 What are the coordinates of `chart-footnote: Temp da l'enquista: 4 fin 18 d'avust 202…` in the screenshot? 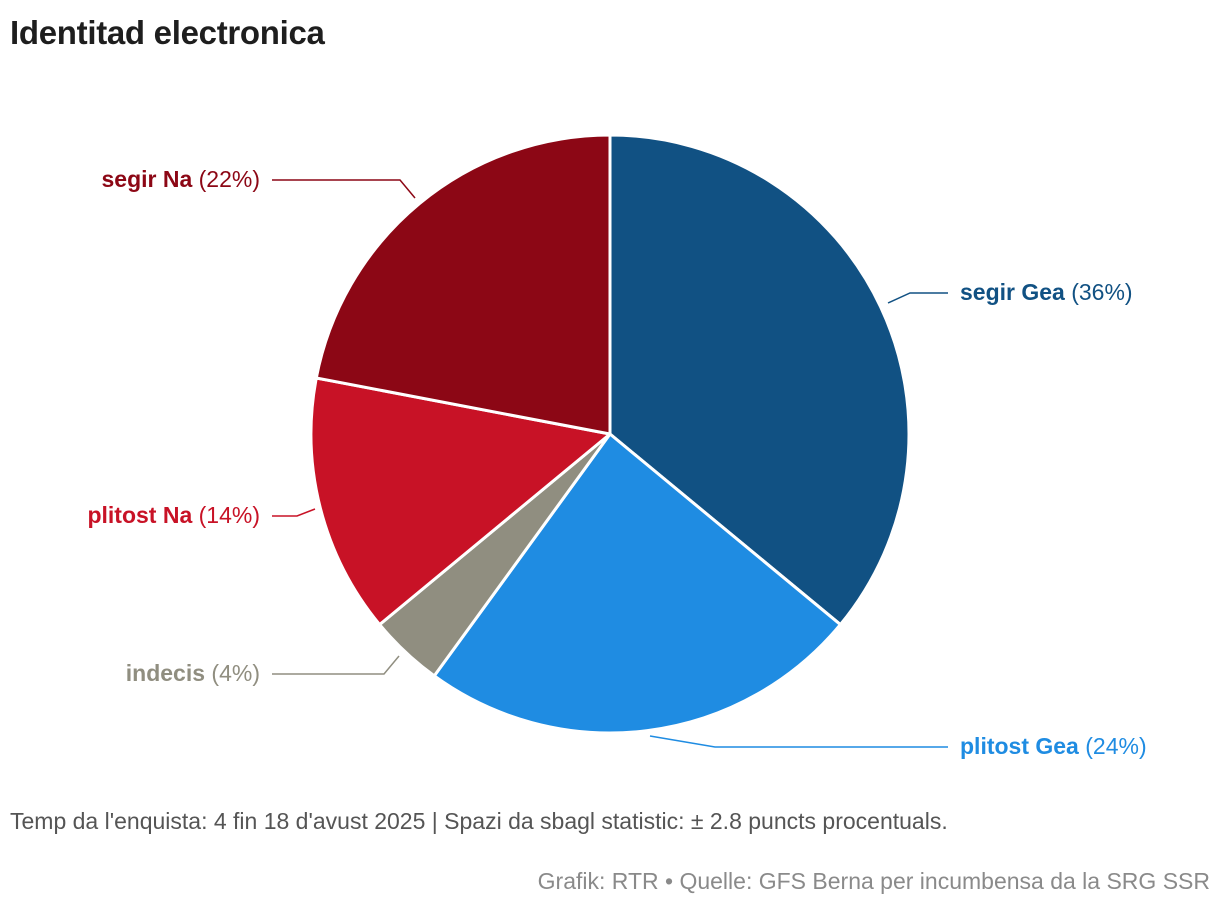 It's located at (479, 821).